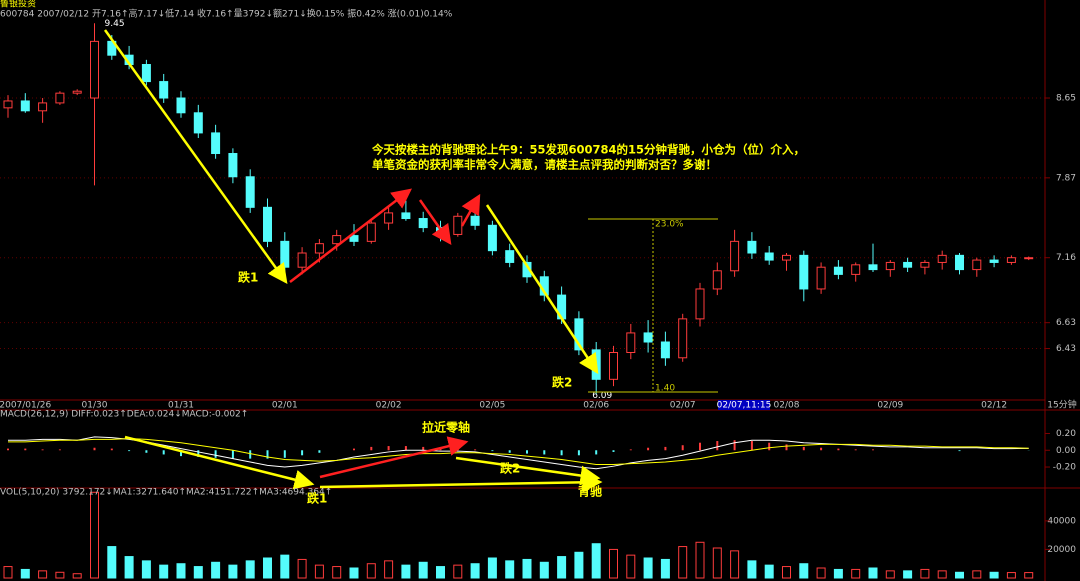 The height and width of the screenshot is (581, 1080). I want to click on y-tick-label: 7.16, so click(1066, 258).